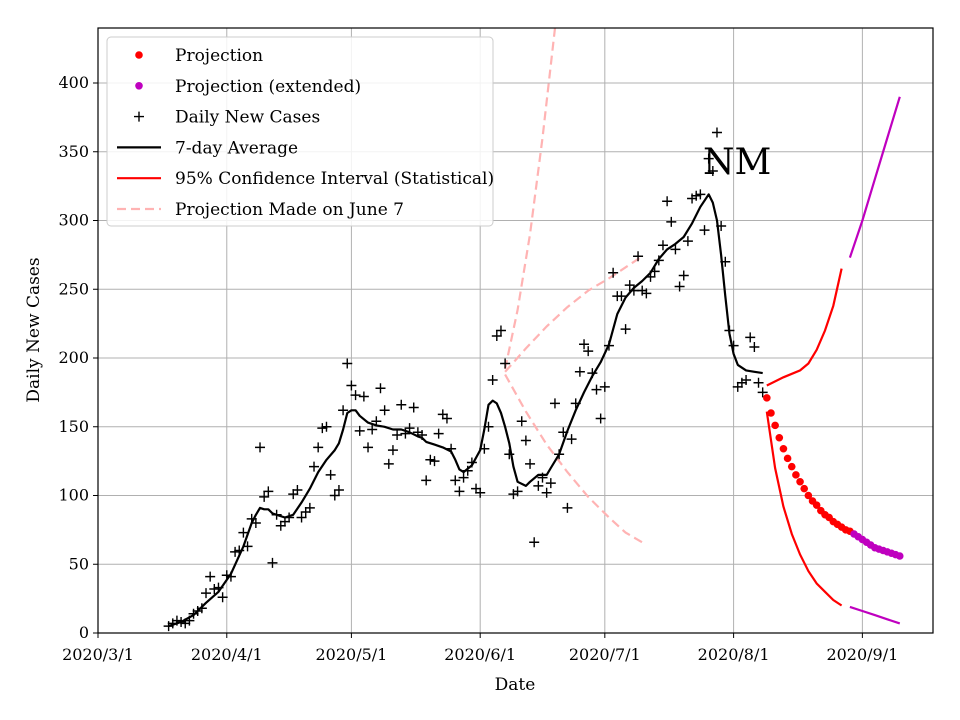 The height and width of the screenshot is (720, 960). What do you see at coordinates (289, 210) in the screenshot?
I see `legend-label: Projection Made on June 7` at bounding box center [289, 210].